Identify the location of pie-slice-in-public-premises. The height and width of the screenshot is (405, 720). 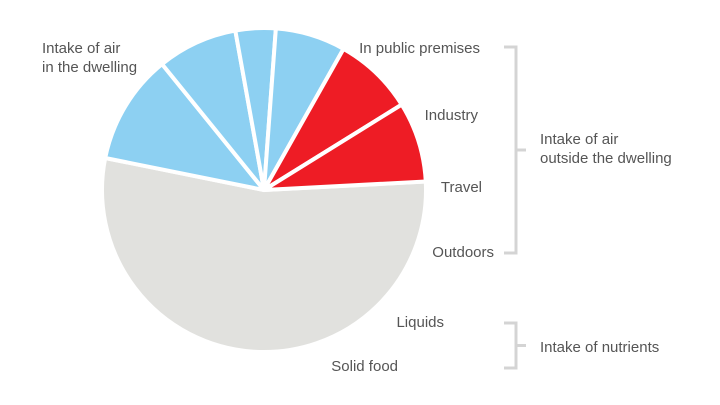
(184, 127).